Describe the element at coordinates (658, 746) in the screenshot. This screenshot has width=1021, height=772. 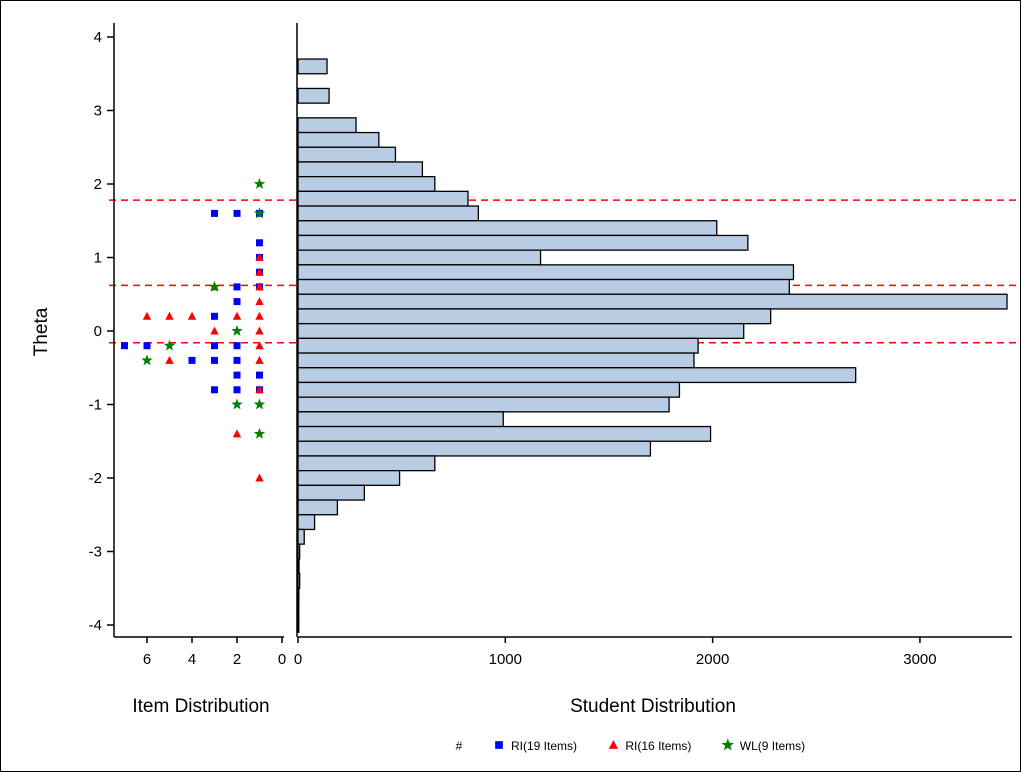
I see `legend-label-2: RI(16 Items)` at that location.